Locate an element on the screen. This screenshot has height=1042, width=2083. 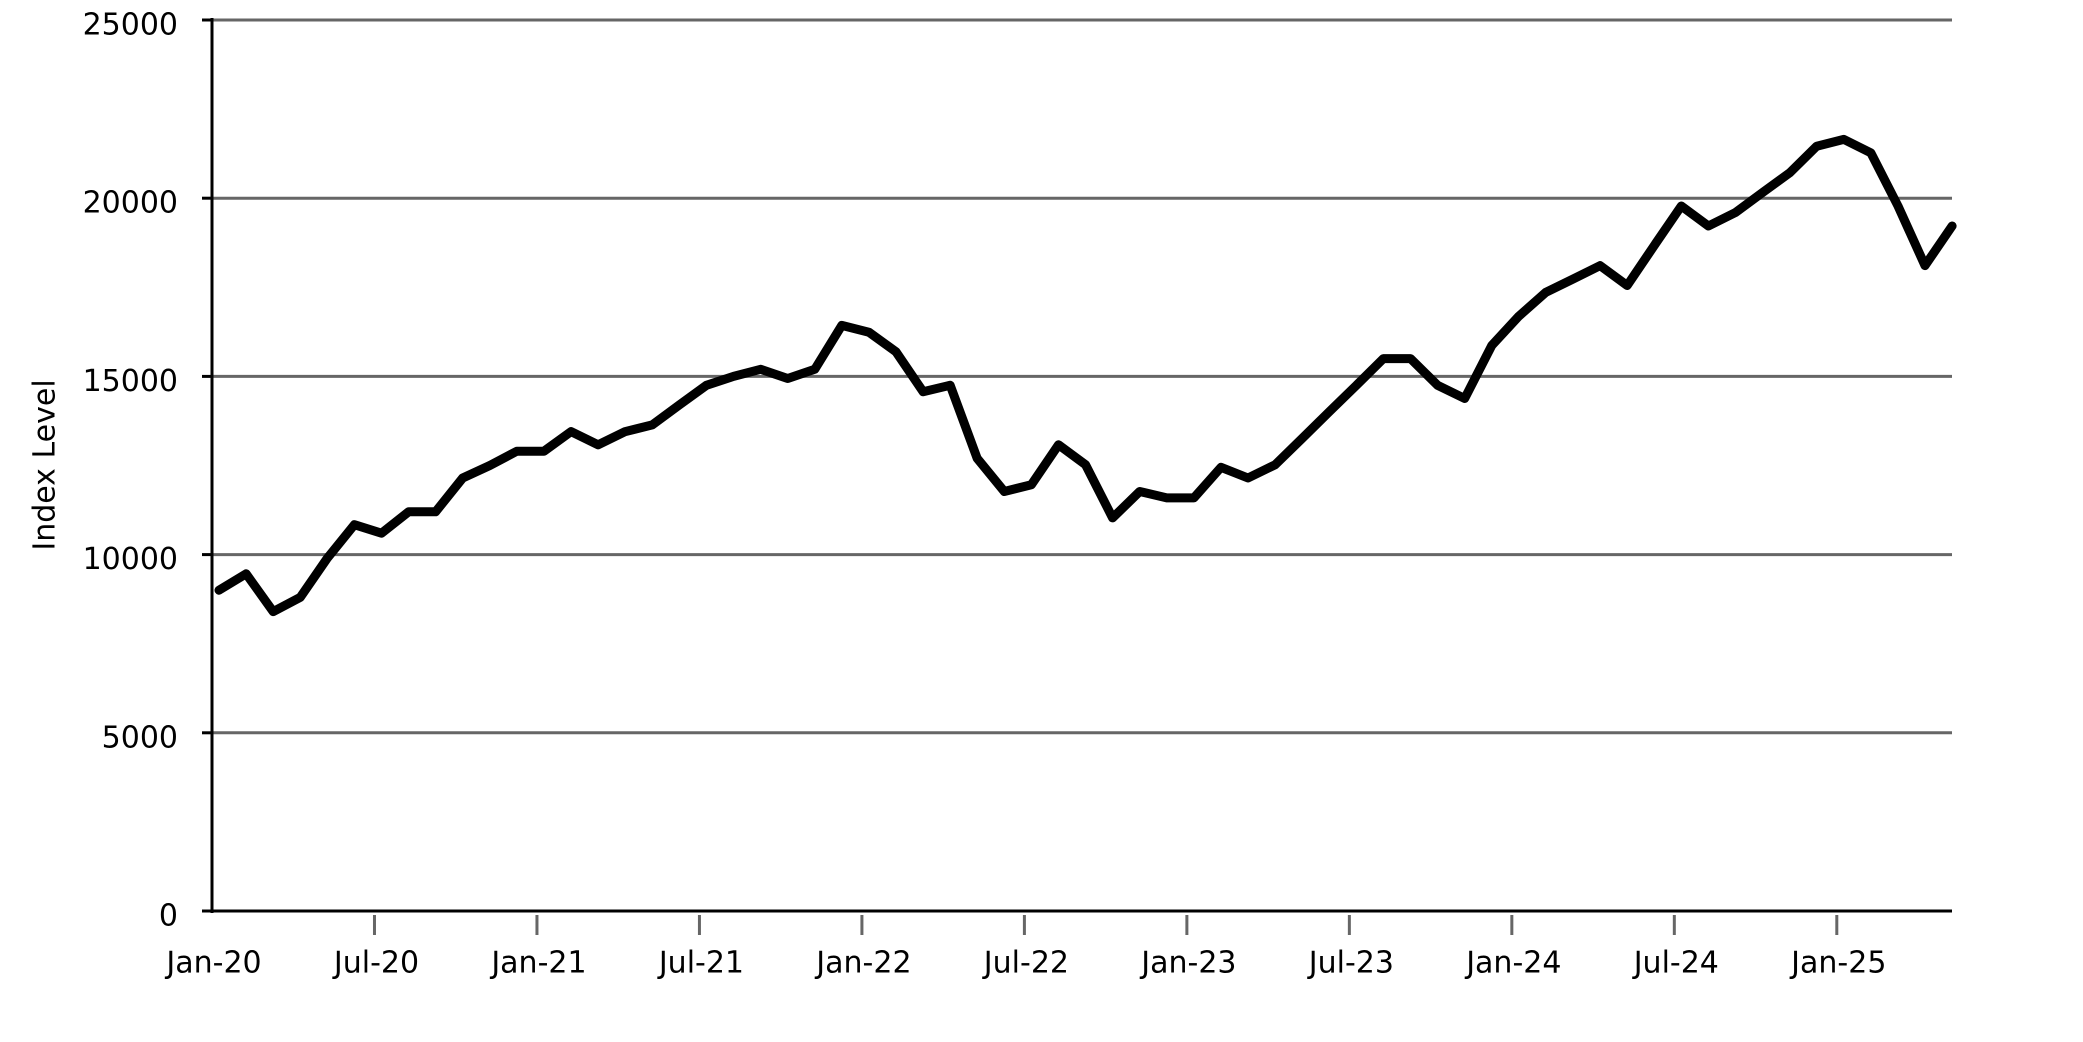
x-tick-label: Jul-21 is located at coordinates (700, 963).